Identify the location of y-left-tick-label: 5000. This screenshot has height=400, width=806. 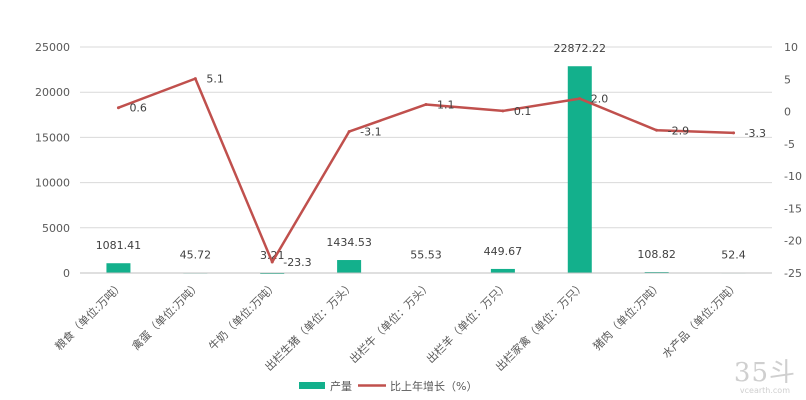
(56, 228).